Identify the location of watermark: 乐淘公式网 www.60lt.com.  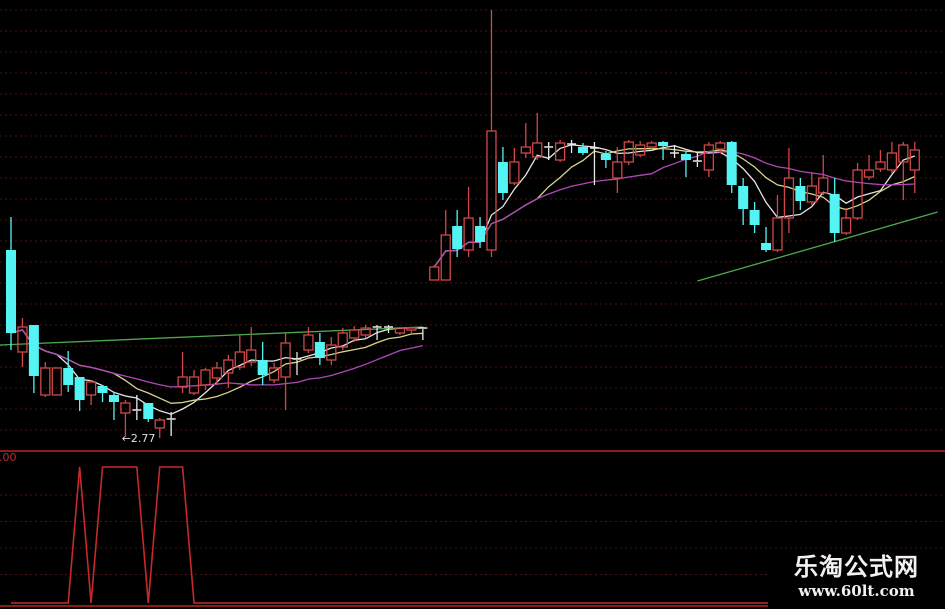
(856, 580).